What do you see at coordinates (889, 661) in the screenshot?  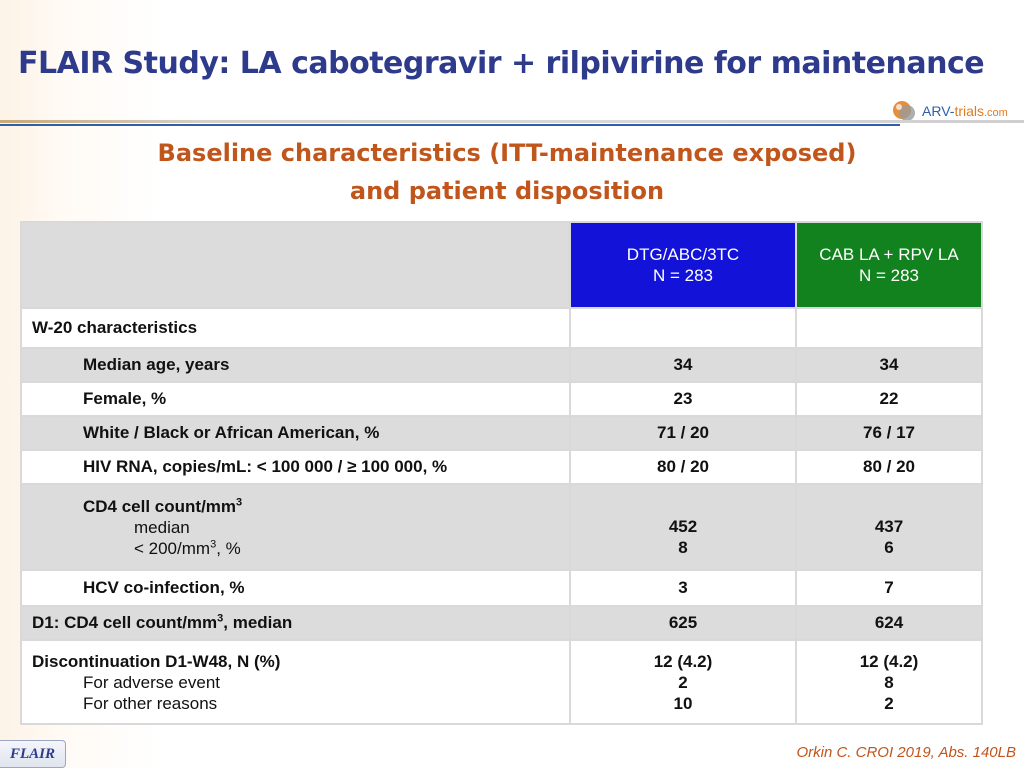 I see `disc-cab-total: 12 (4.2)` at bounding box center [889, 661].